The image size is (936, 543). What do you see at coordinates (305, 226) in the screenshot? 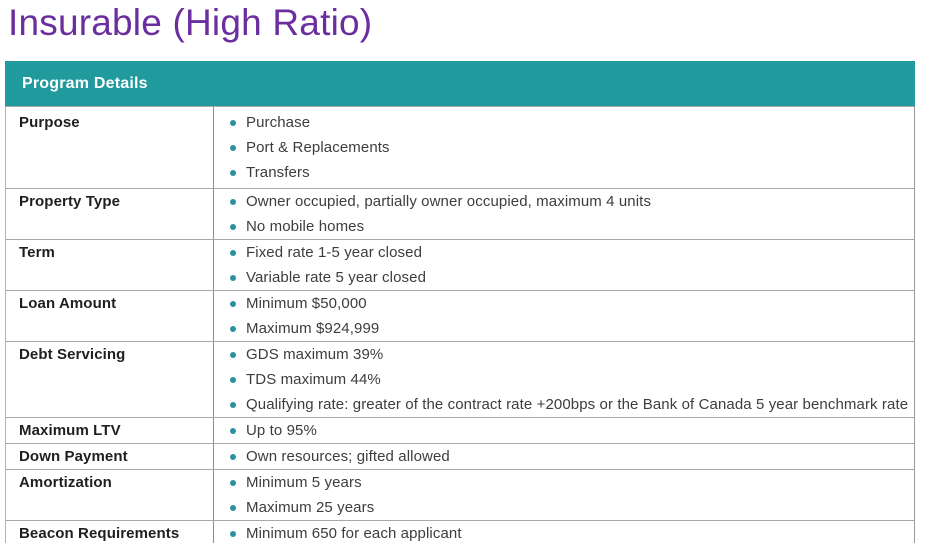
I see `bullet-text: No mobile homes` at bounding box center [305, 226].